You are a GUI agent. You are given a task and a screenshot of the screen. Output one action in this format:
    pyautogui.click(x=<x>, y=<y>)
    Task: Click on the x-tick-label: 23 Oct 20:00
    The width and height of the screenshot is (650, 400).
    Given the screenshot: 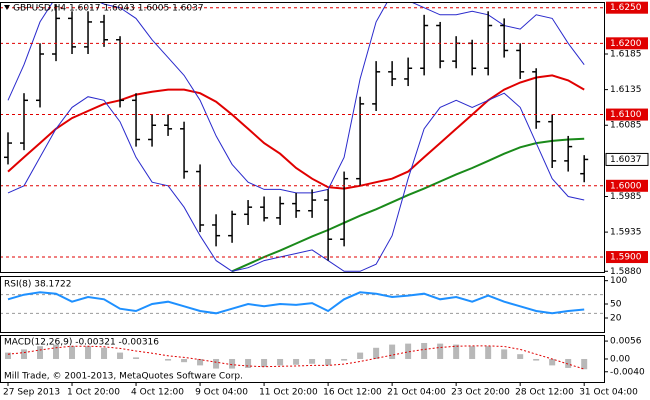 What is the action you would take?
    pyautogui.click(x=480, y=393)
    